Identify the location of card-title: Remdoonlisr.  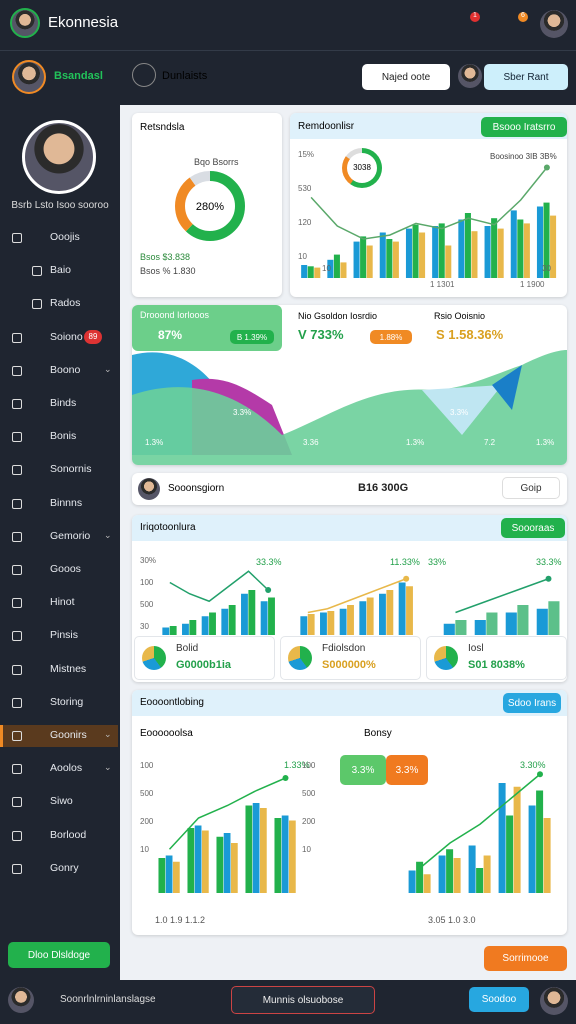
(326, 126).